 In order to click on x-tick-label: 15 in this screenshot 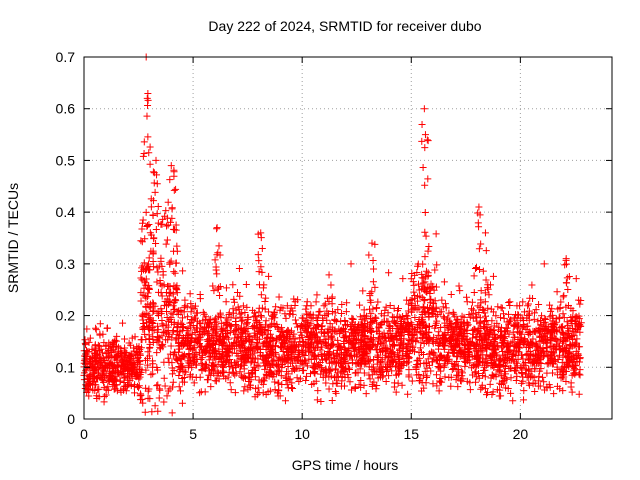, I will do `click(411, 434)`.